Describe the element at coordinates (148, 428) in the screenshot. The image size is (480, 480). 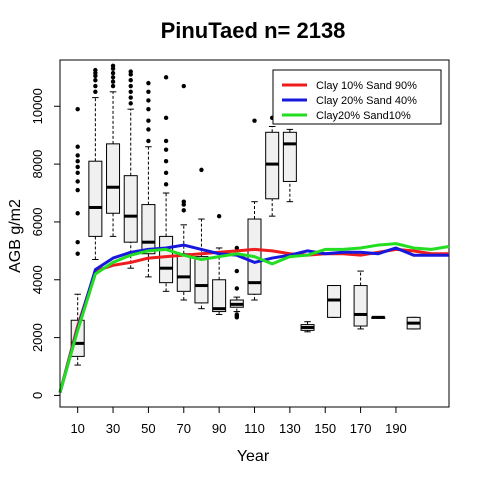
I see `x-tick-label: 50` at that location.